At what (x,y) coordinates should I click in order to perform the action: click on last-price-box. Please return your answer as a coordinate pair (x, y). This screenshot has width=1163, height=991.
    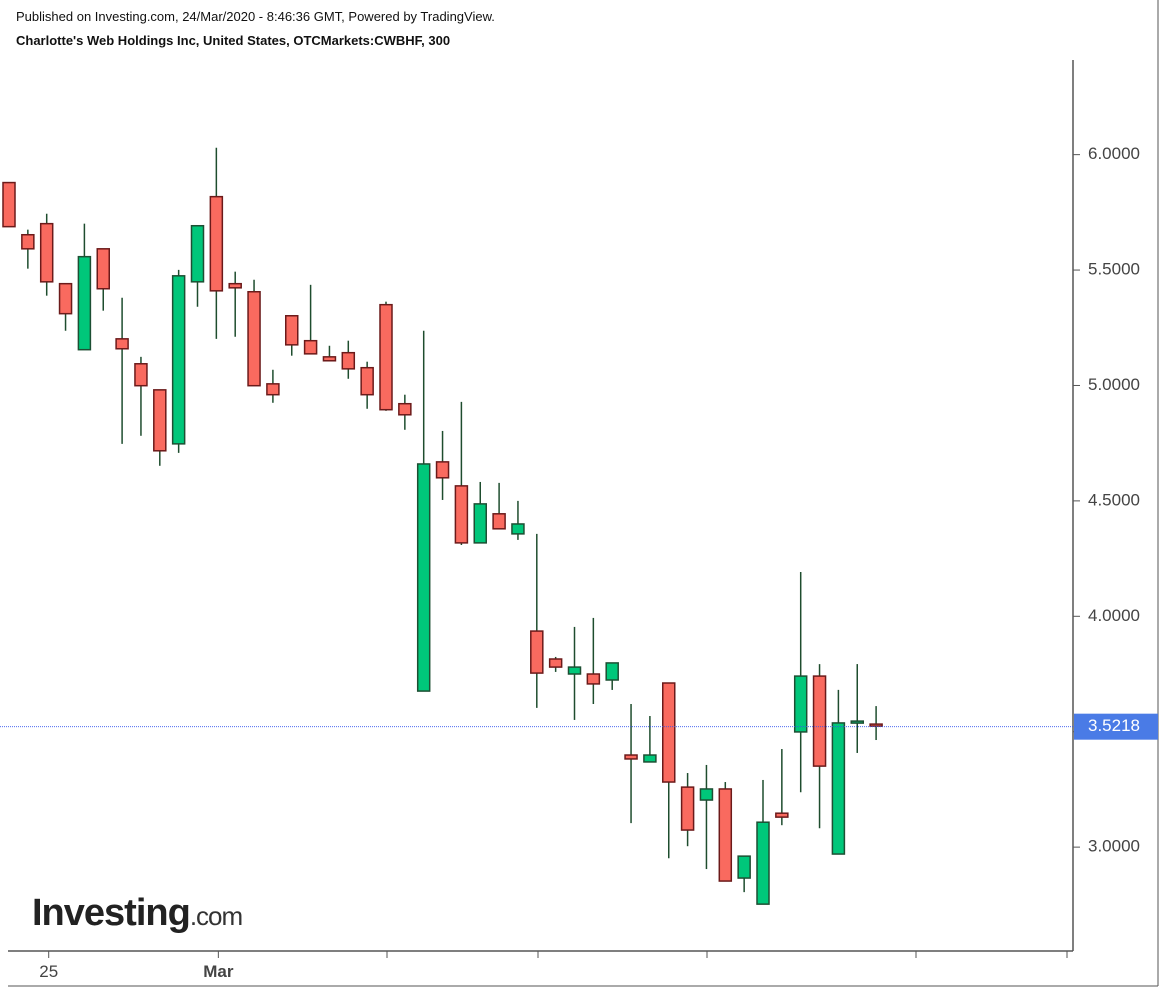
    Looking at the image, I should click on (1116, 726).